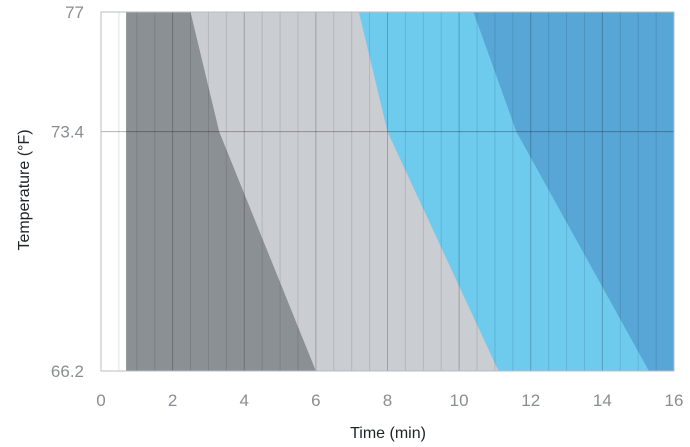  Describe the element at coordinates (100, 400) in the screenshot. I see `x-tick-label: 0` at that location.